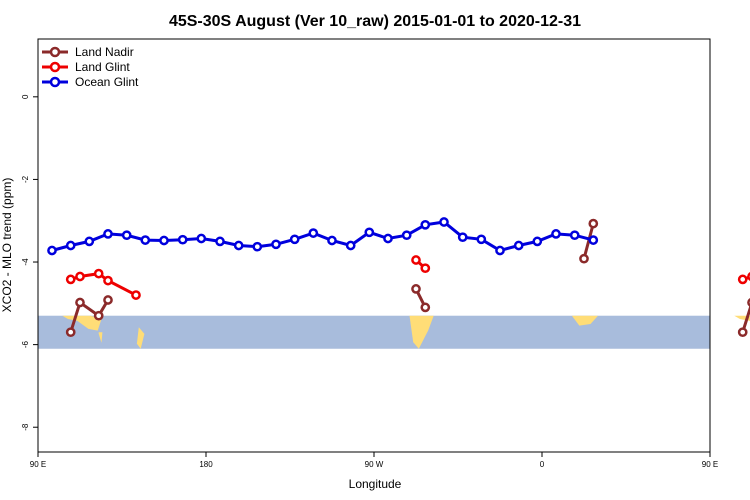 This screenshot has height=500, width=750. What do you see at coordinates (55, 67) in the screenshot?
I see `legend-marker-land-glint` at bounding box center [55, 67].